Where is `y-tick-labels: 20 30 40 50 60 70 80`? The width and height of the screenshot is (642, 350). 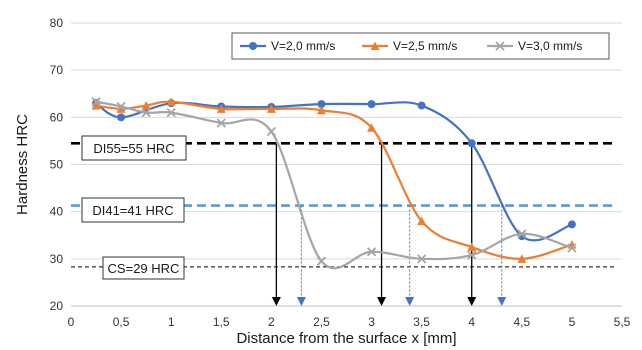
y-tick-labels: 20 30 40 50 60 70 80 is located at coordinates (57, 164).